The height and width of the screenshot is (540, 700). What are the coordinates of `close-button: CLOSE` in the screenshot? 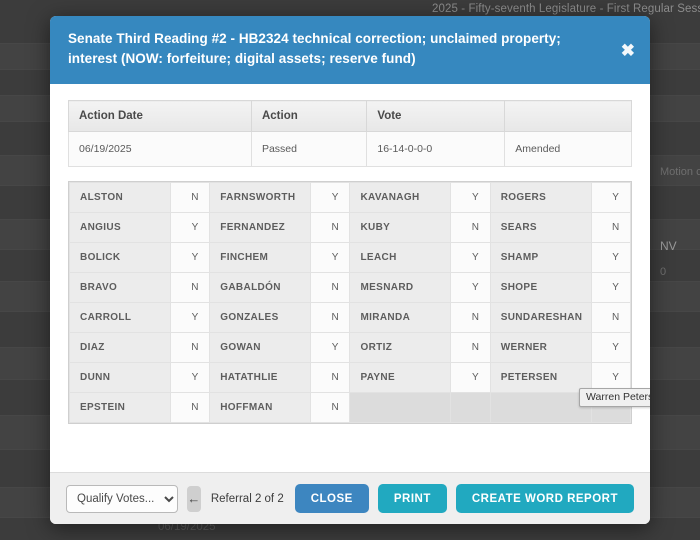 It's located at (331, 498).